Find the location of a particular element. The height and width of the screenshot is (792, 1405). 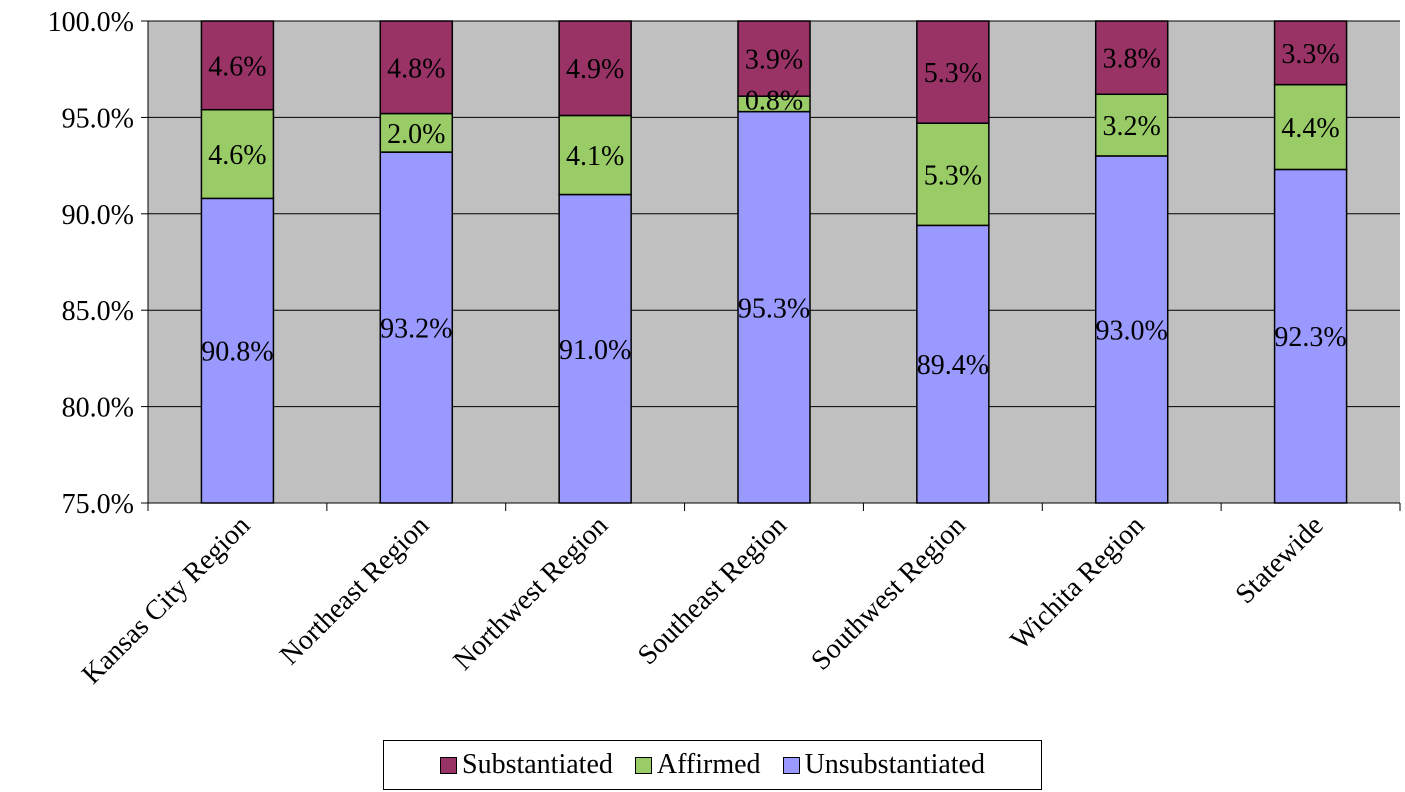

legend-swatch-unsubstantiated is located at coordinates (791, 765).